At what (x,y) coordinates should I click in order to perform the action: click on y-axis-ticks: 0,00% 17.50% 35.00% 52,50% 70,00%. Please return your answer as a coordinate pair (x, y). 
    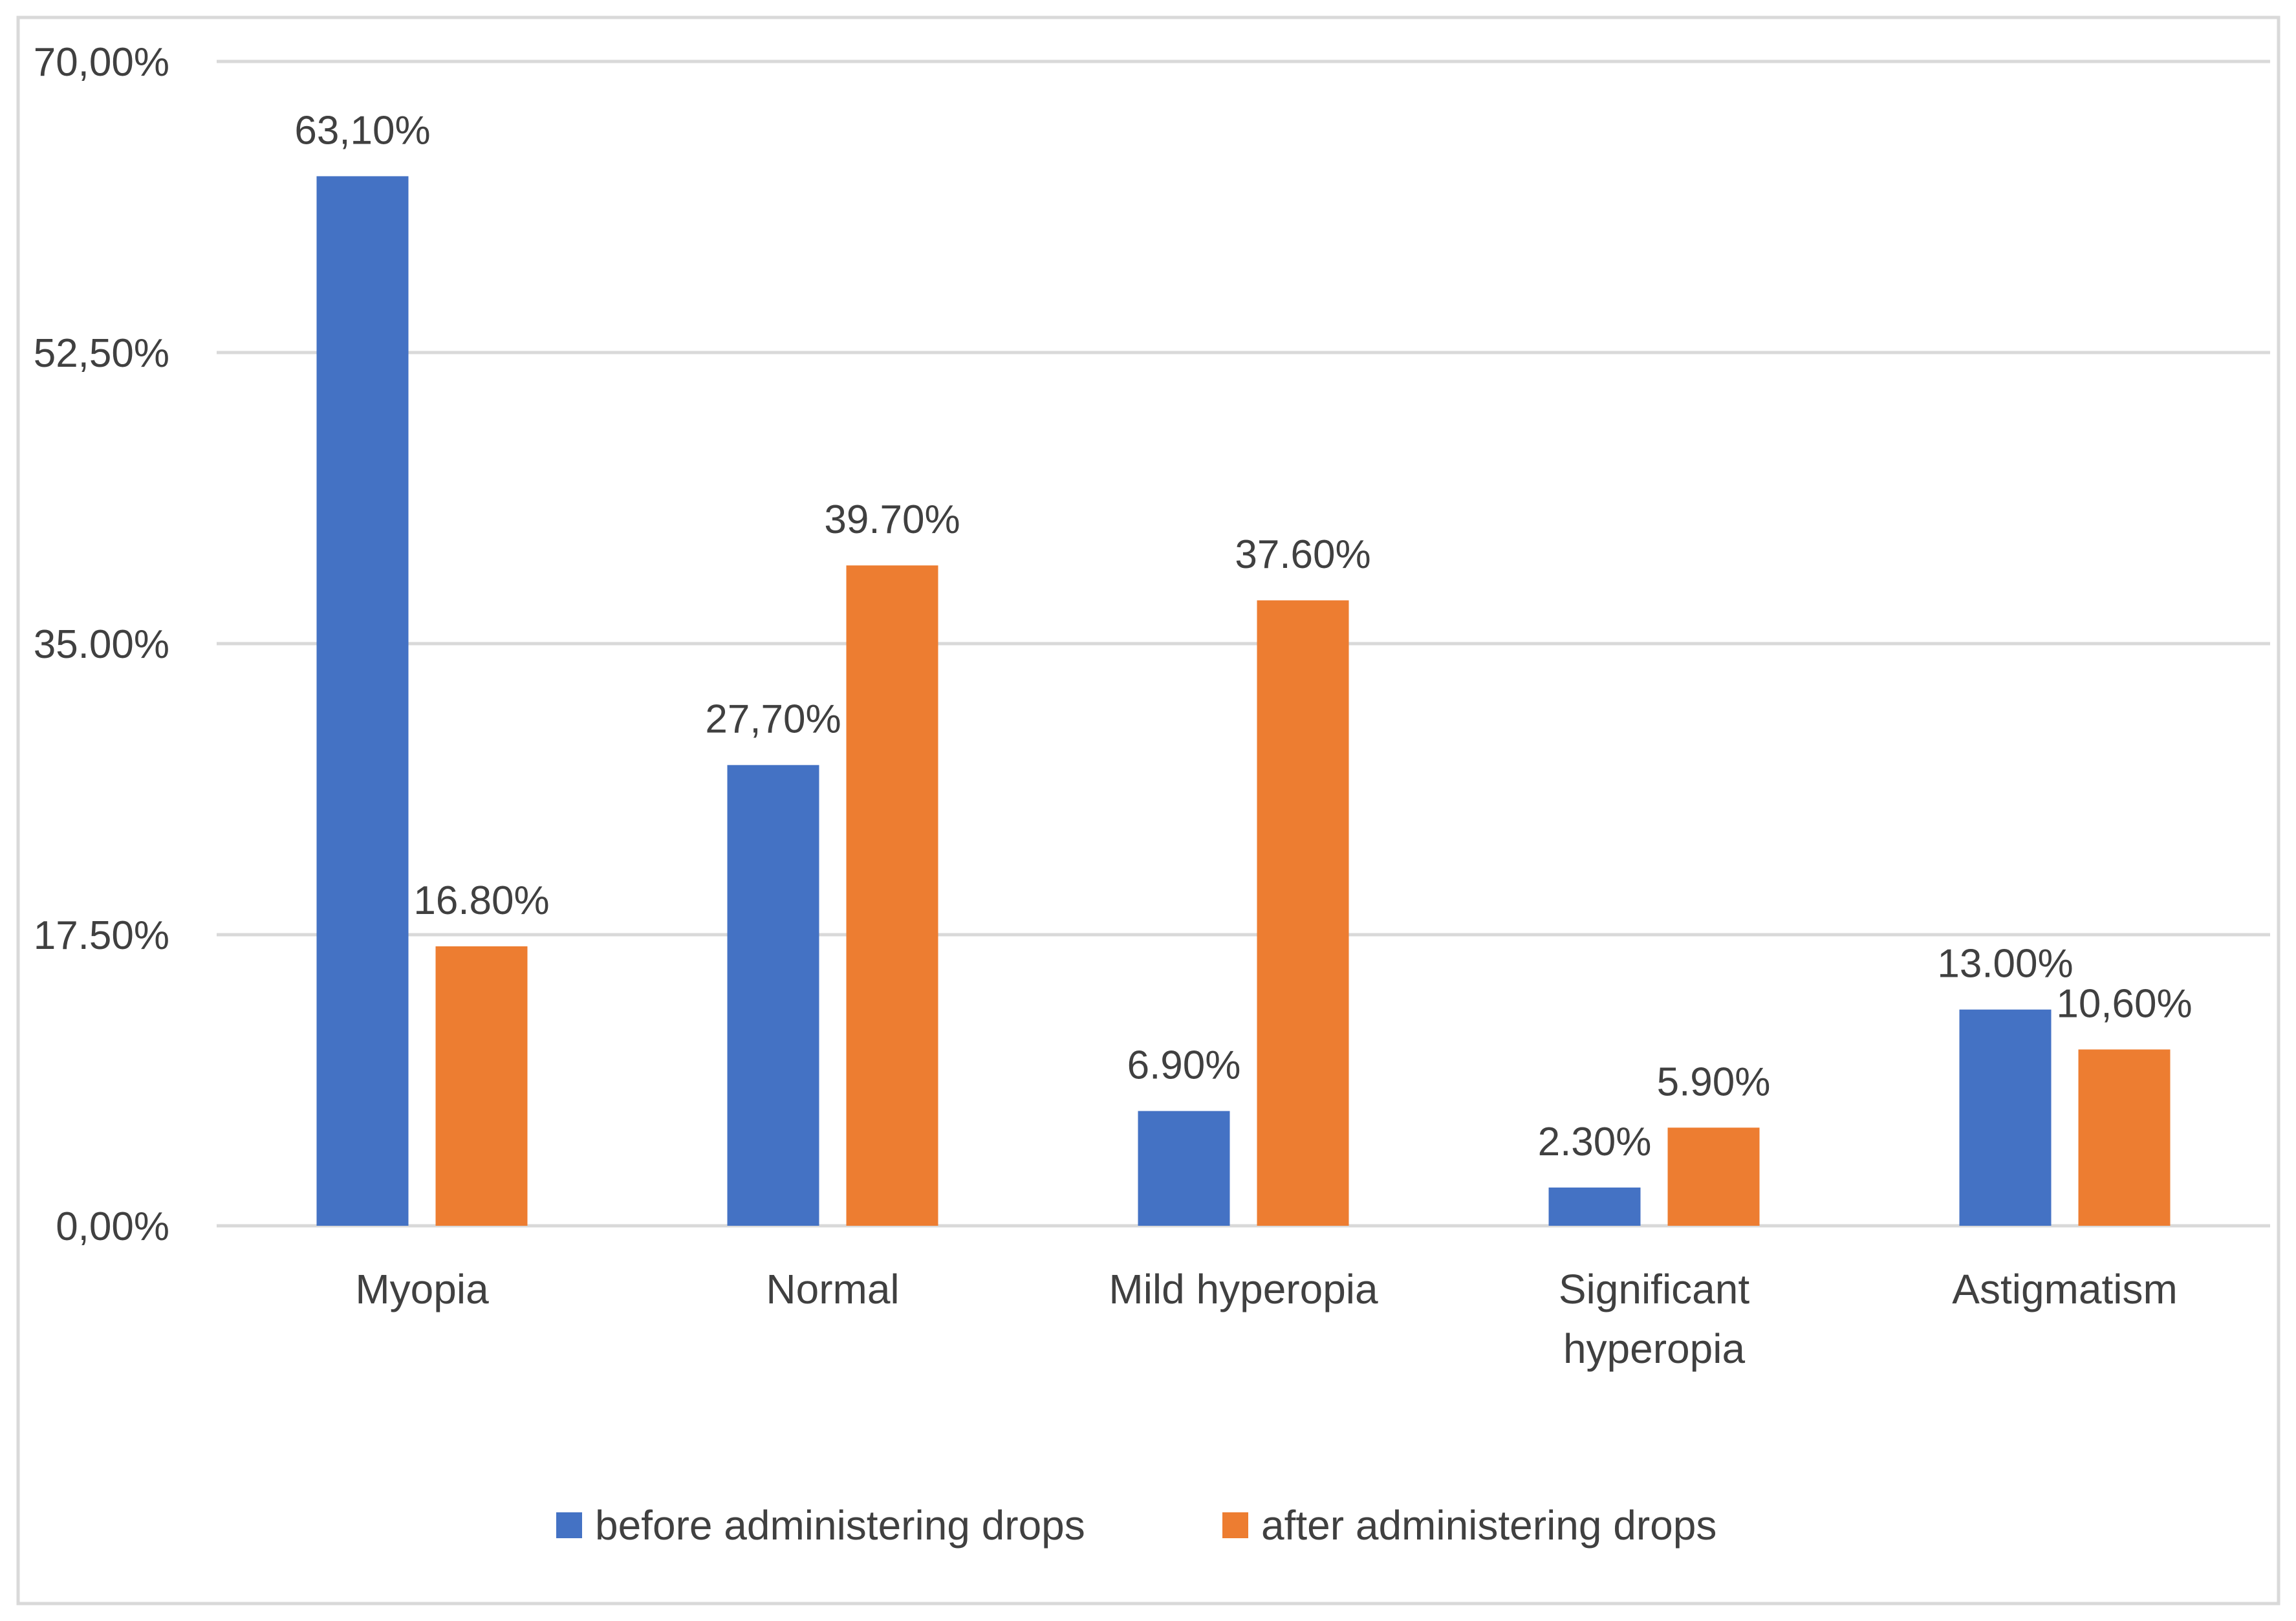
    Looking at the image, I should click on (101, 644).